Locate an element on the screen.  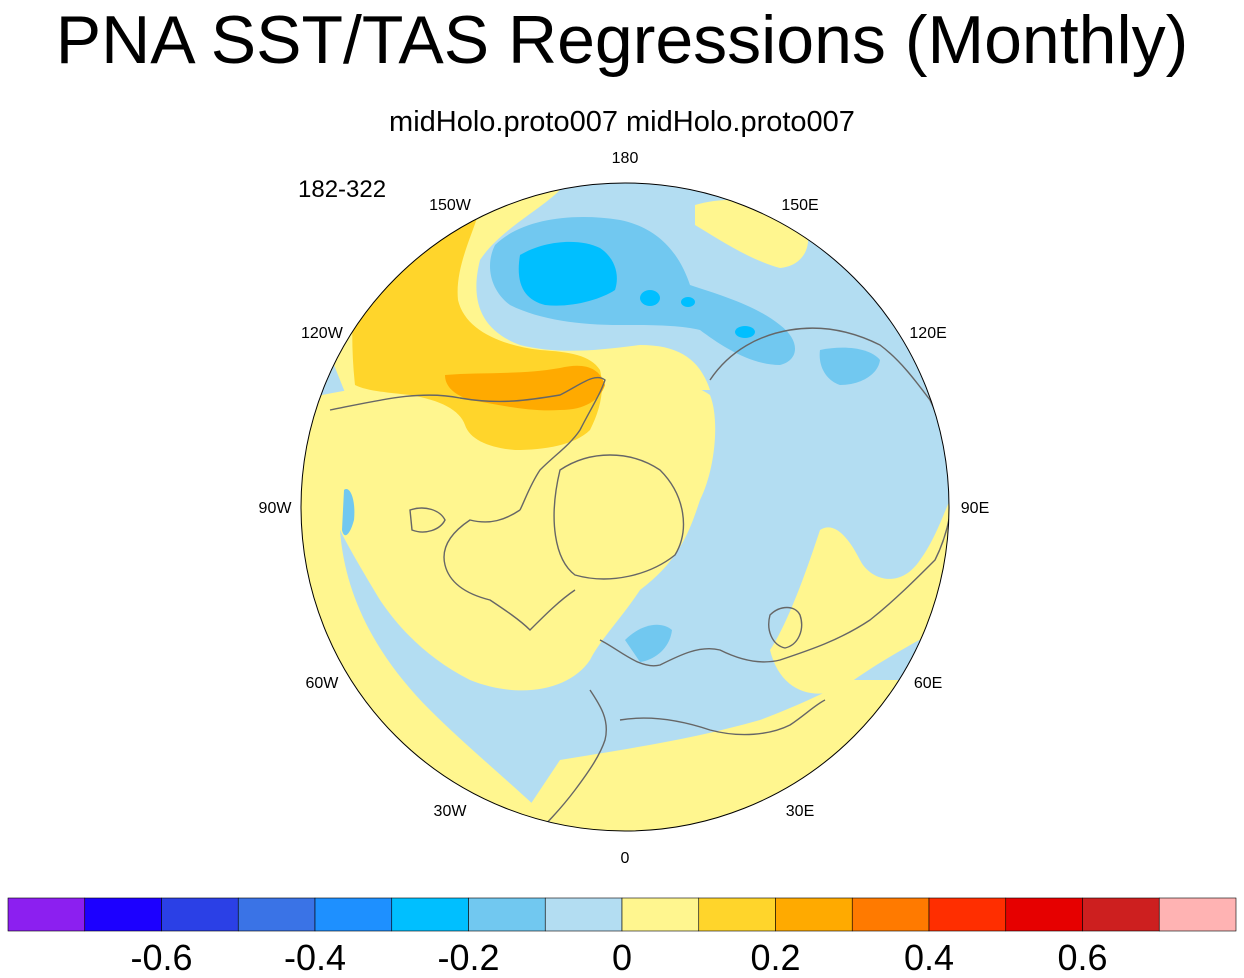
coast-alaska is located at coordinates (467, 443).